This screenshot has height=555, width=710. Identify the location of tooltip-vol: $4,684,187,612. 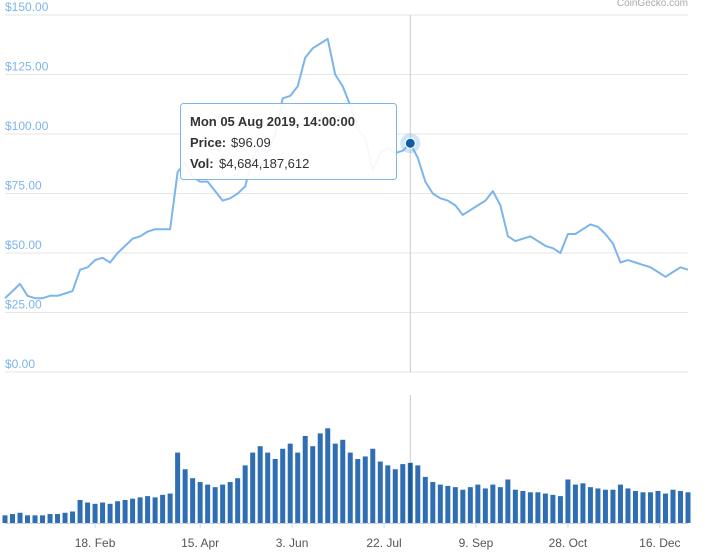
(264, 163).